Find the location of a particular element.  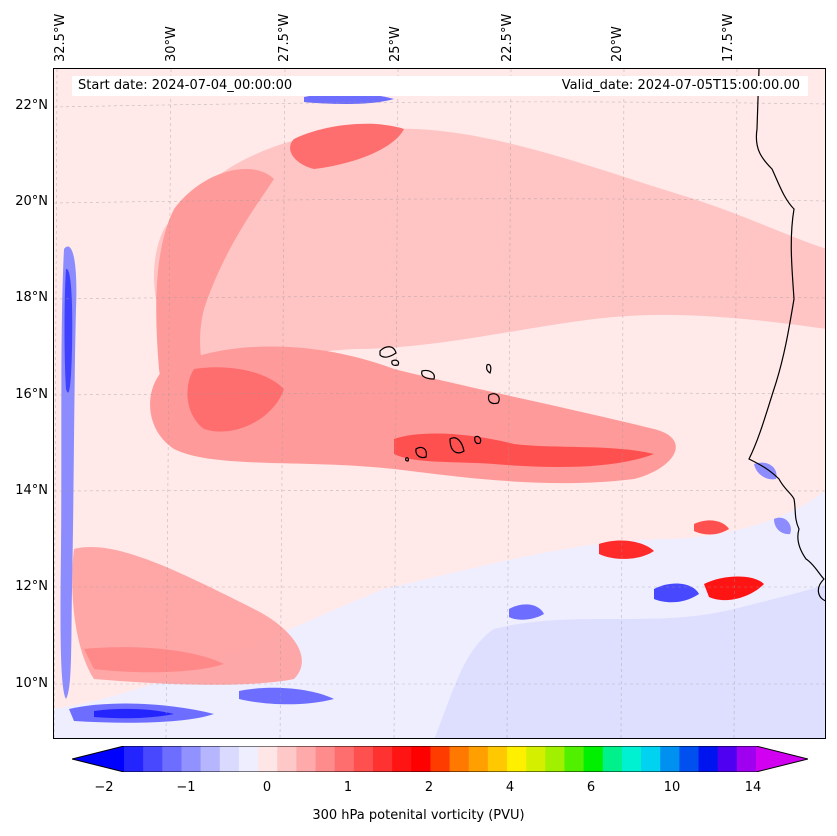

colorbar-tick-label: 4 is located at coordinates (510, 787).